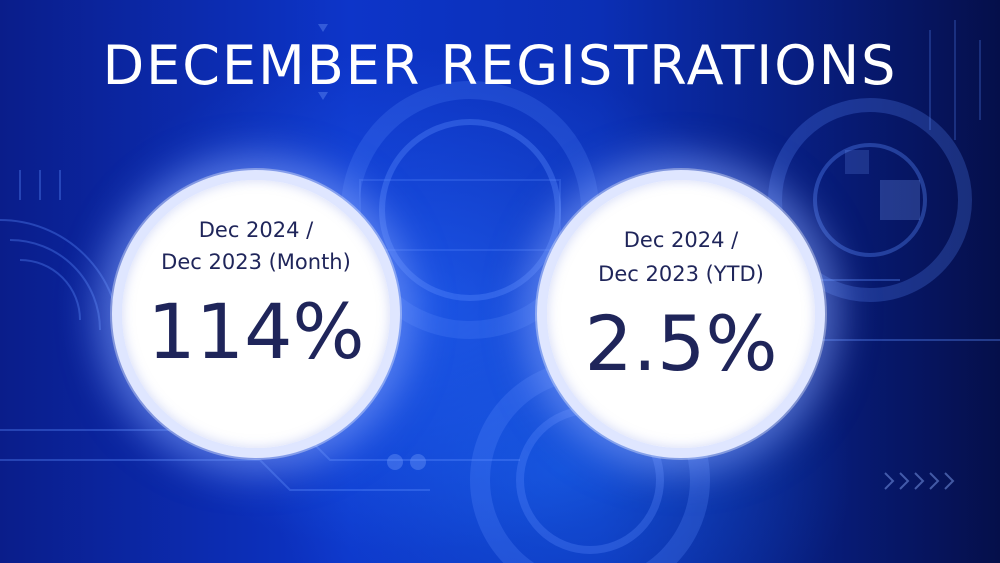  I want to click on month-stat-circle: Dec 2024 / Dec 2023 (Month) 114%, so click(256, 314).